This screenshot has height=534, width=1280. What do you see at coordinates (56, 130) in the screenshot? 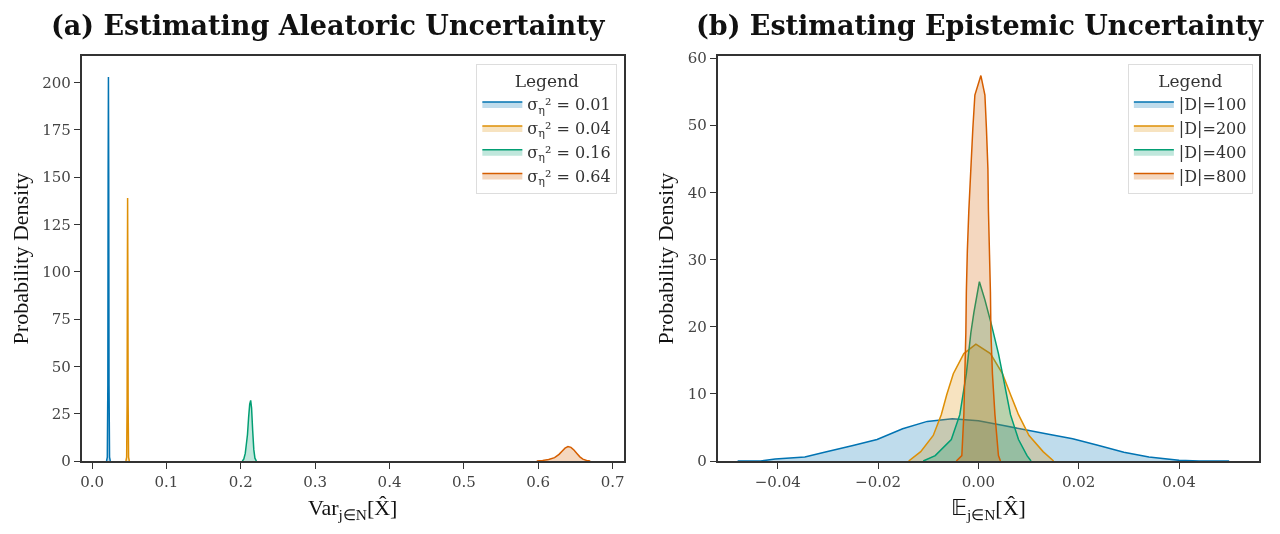
I see `y-tick-label: 175` at bounding box center [56, 130].